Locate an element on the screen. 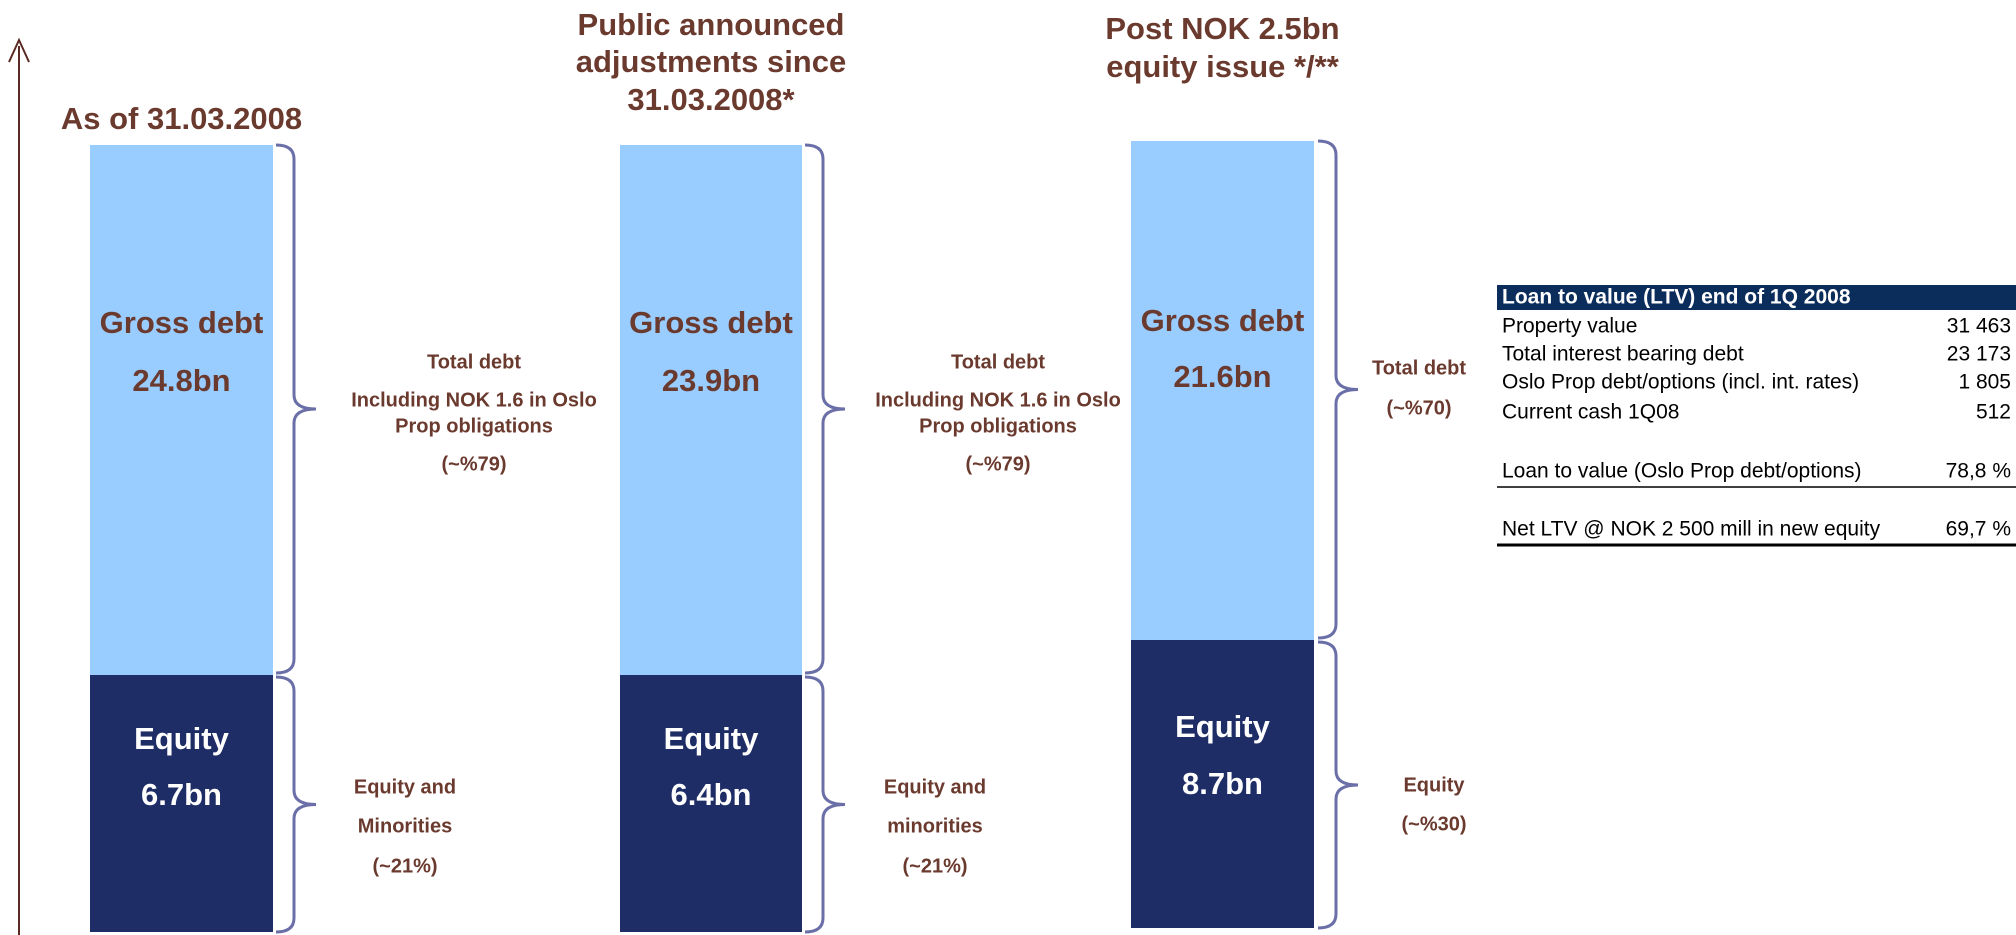  equity-note: Equity is located at coordinates (1434, 785).